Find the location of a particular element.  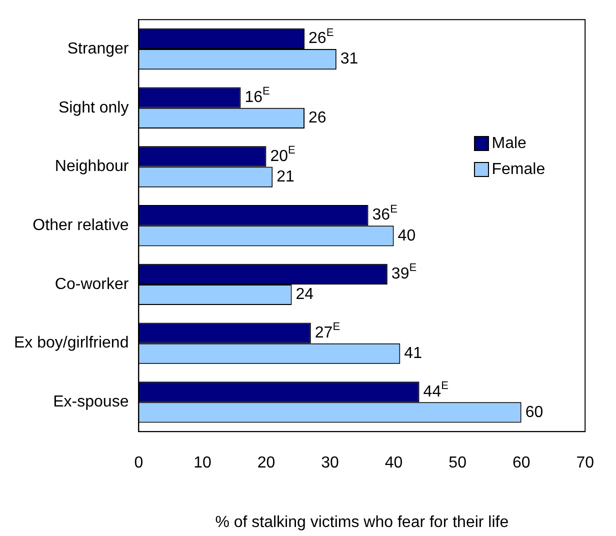

x-tick-label: 10 is located at coordinates (203, 463).